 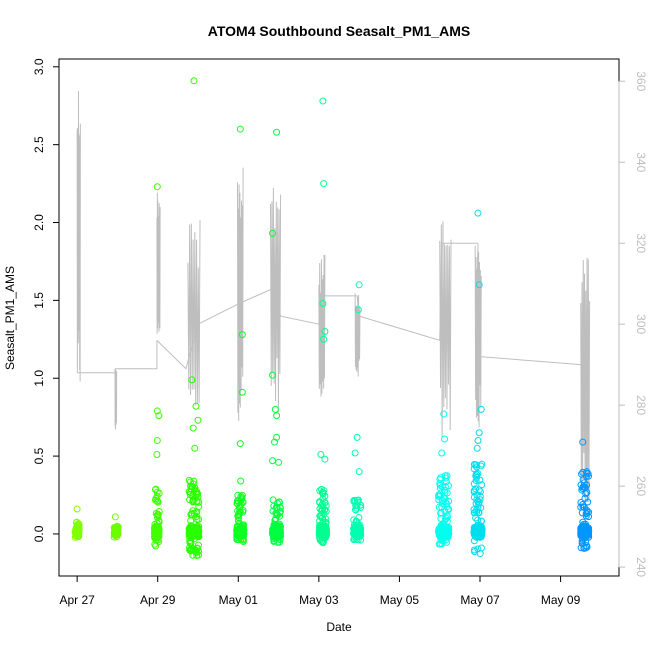 What do you see at coordinates (641, 405) in the screenshot?
I see `right-tick-label: 280` at bounding box center [641, 405].